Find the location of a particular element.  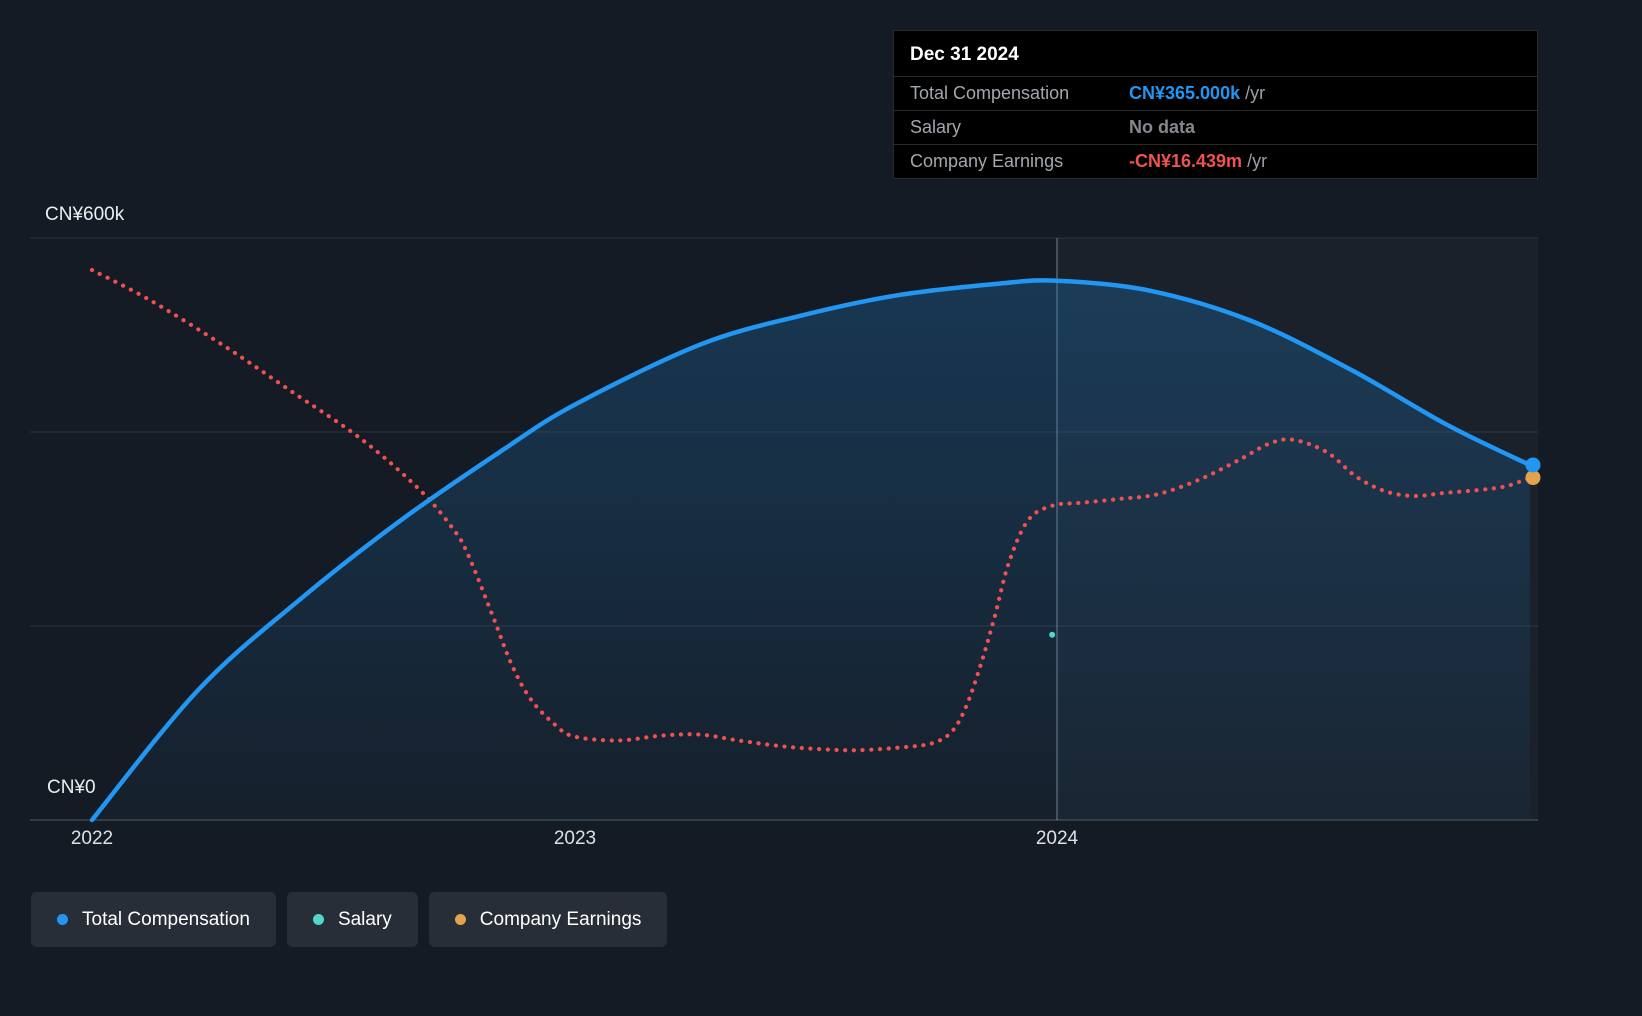

company-earnings-dot-icon is located at coordinates (460, 919).